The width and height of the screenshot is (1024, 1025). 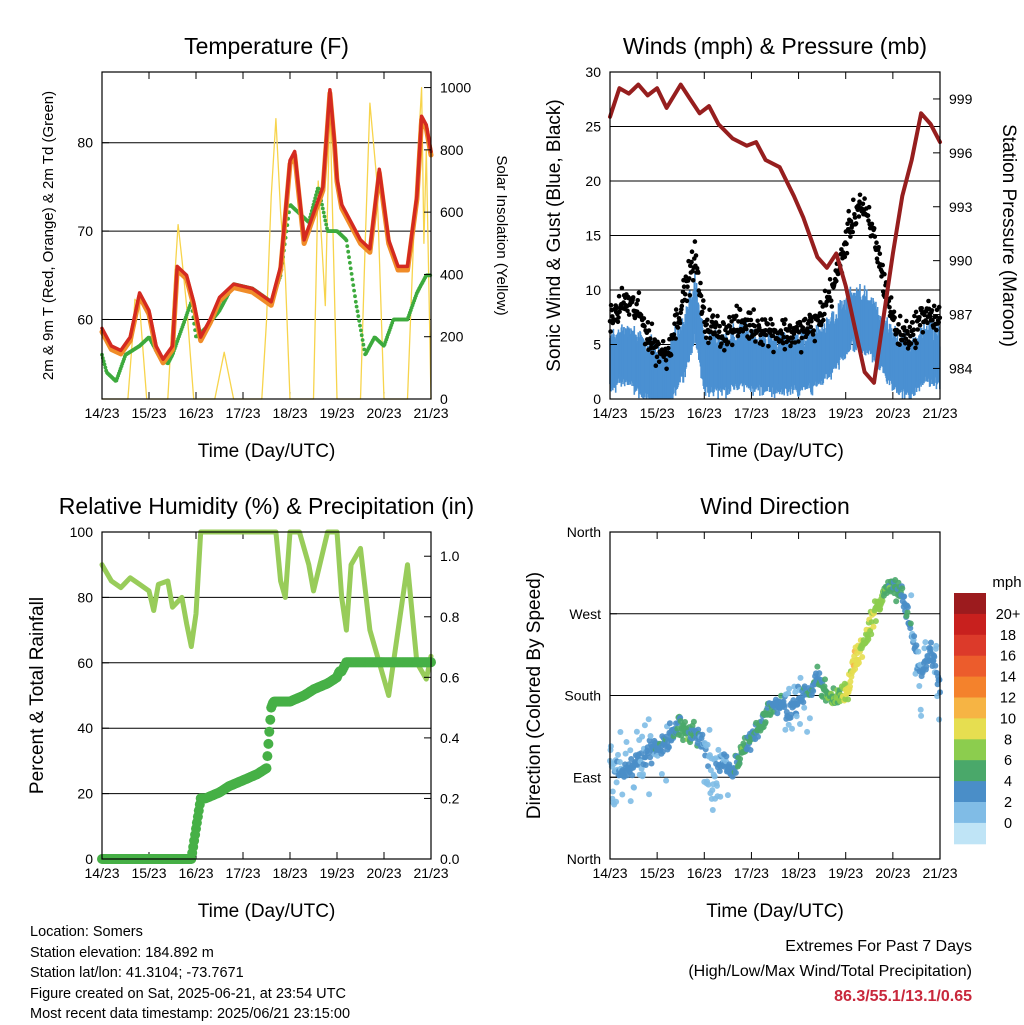 I want to click on y-tick-label: 30, so click(x=593, y=72).